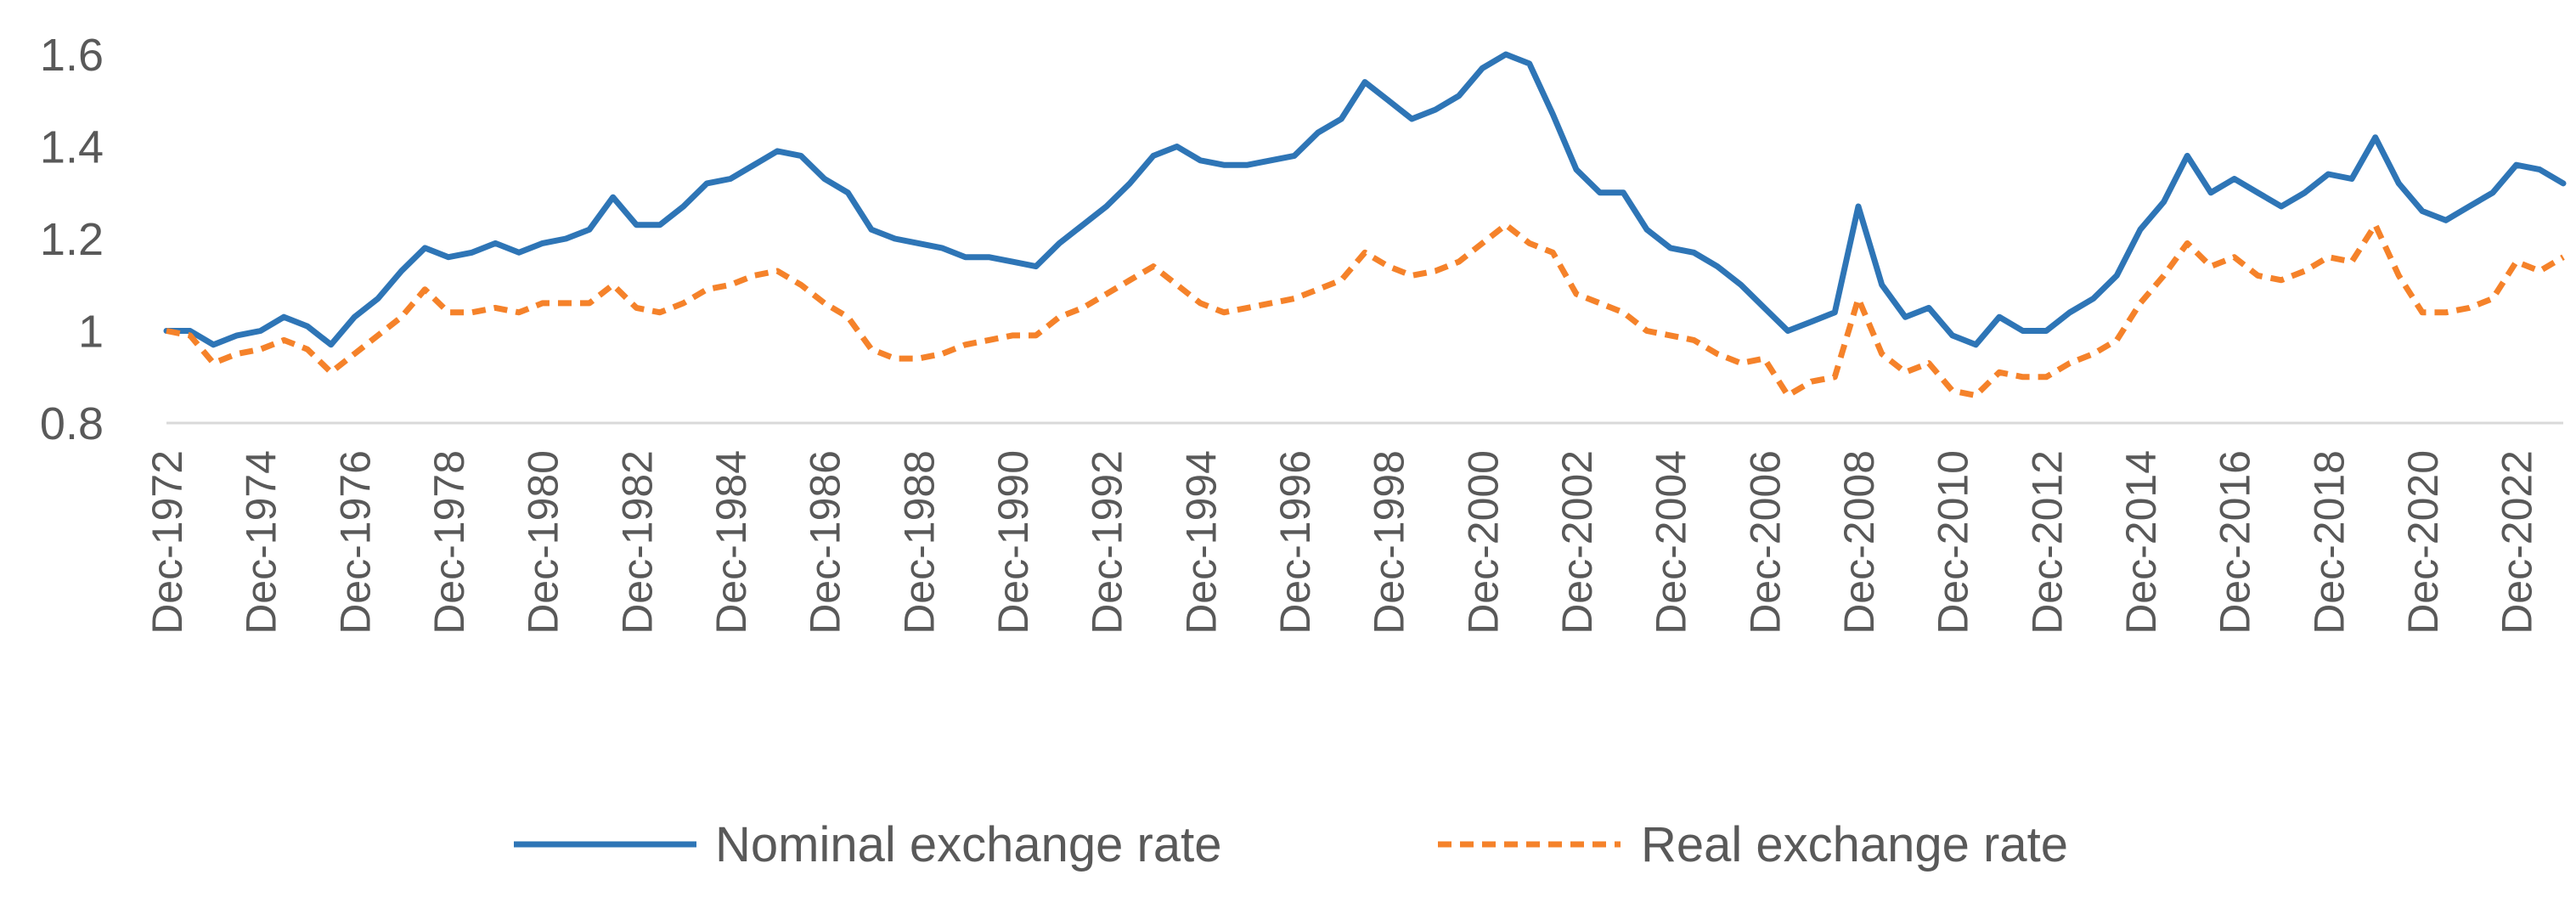  Describe the element at coordinates (1854, 845) in the screenshot. I see `legend-label: Real exchange rate` at that location.